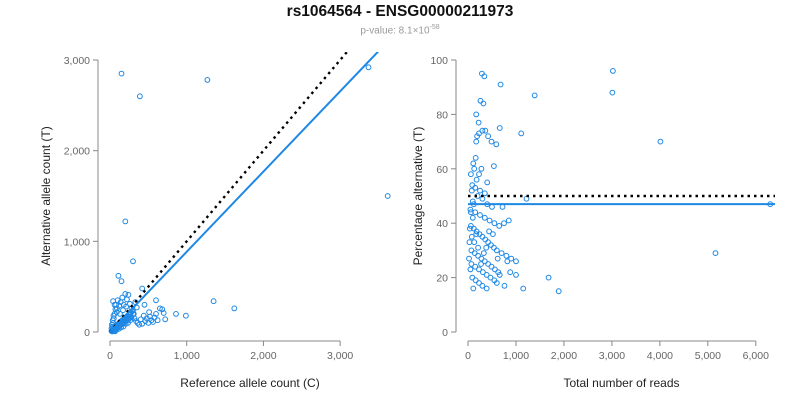 This screenshot has height=400, width=800. I want to click on left-x-axis-title: Reference allele count (C), so click(249, 383).